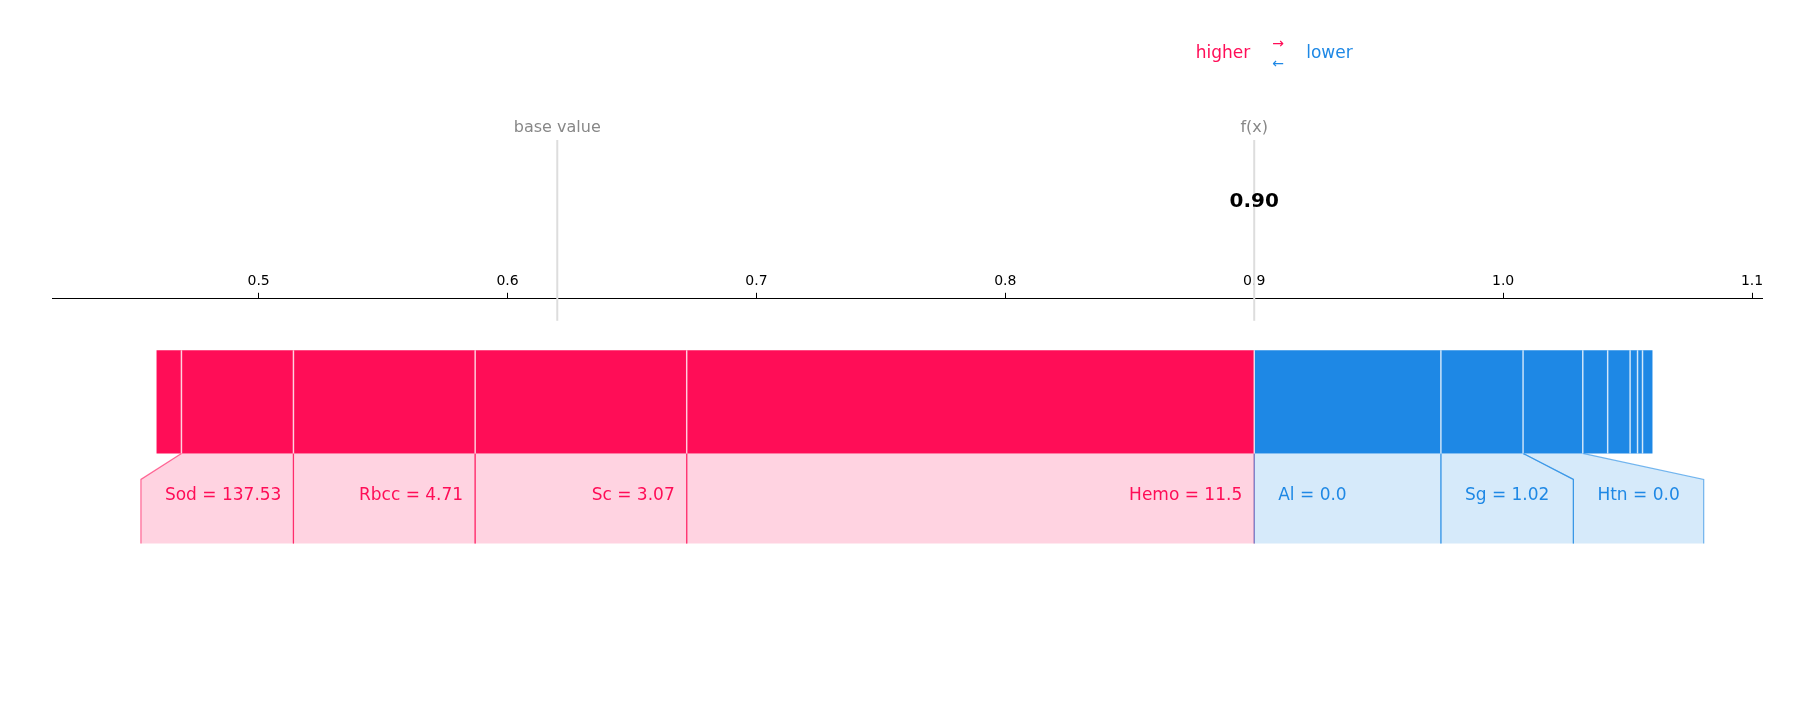 This screenshot has width=1818, height=713. What do you see at coordinates (1647, 402) in the screenshot?
I see `bar` at bounding box center [1647, 402].